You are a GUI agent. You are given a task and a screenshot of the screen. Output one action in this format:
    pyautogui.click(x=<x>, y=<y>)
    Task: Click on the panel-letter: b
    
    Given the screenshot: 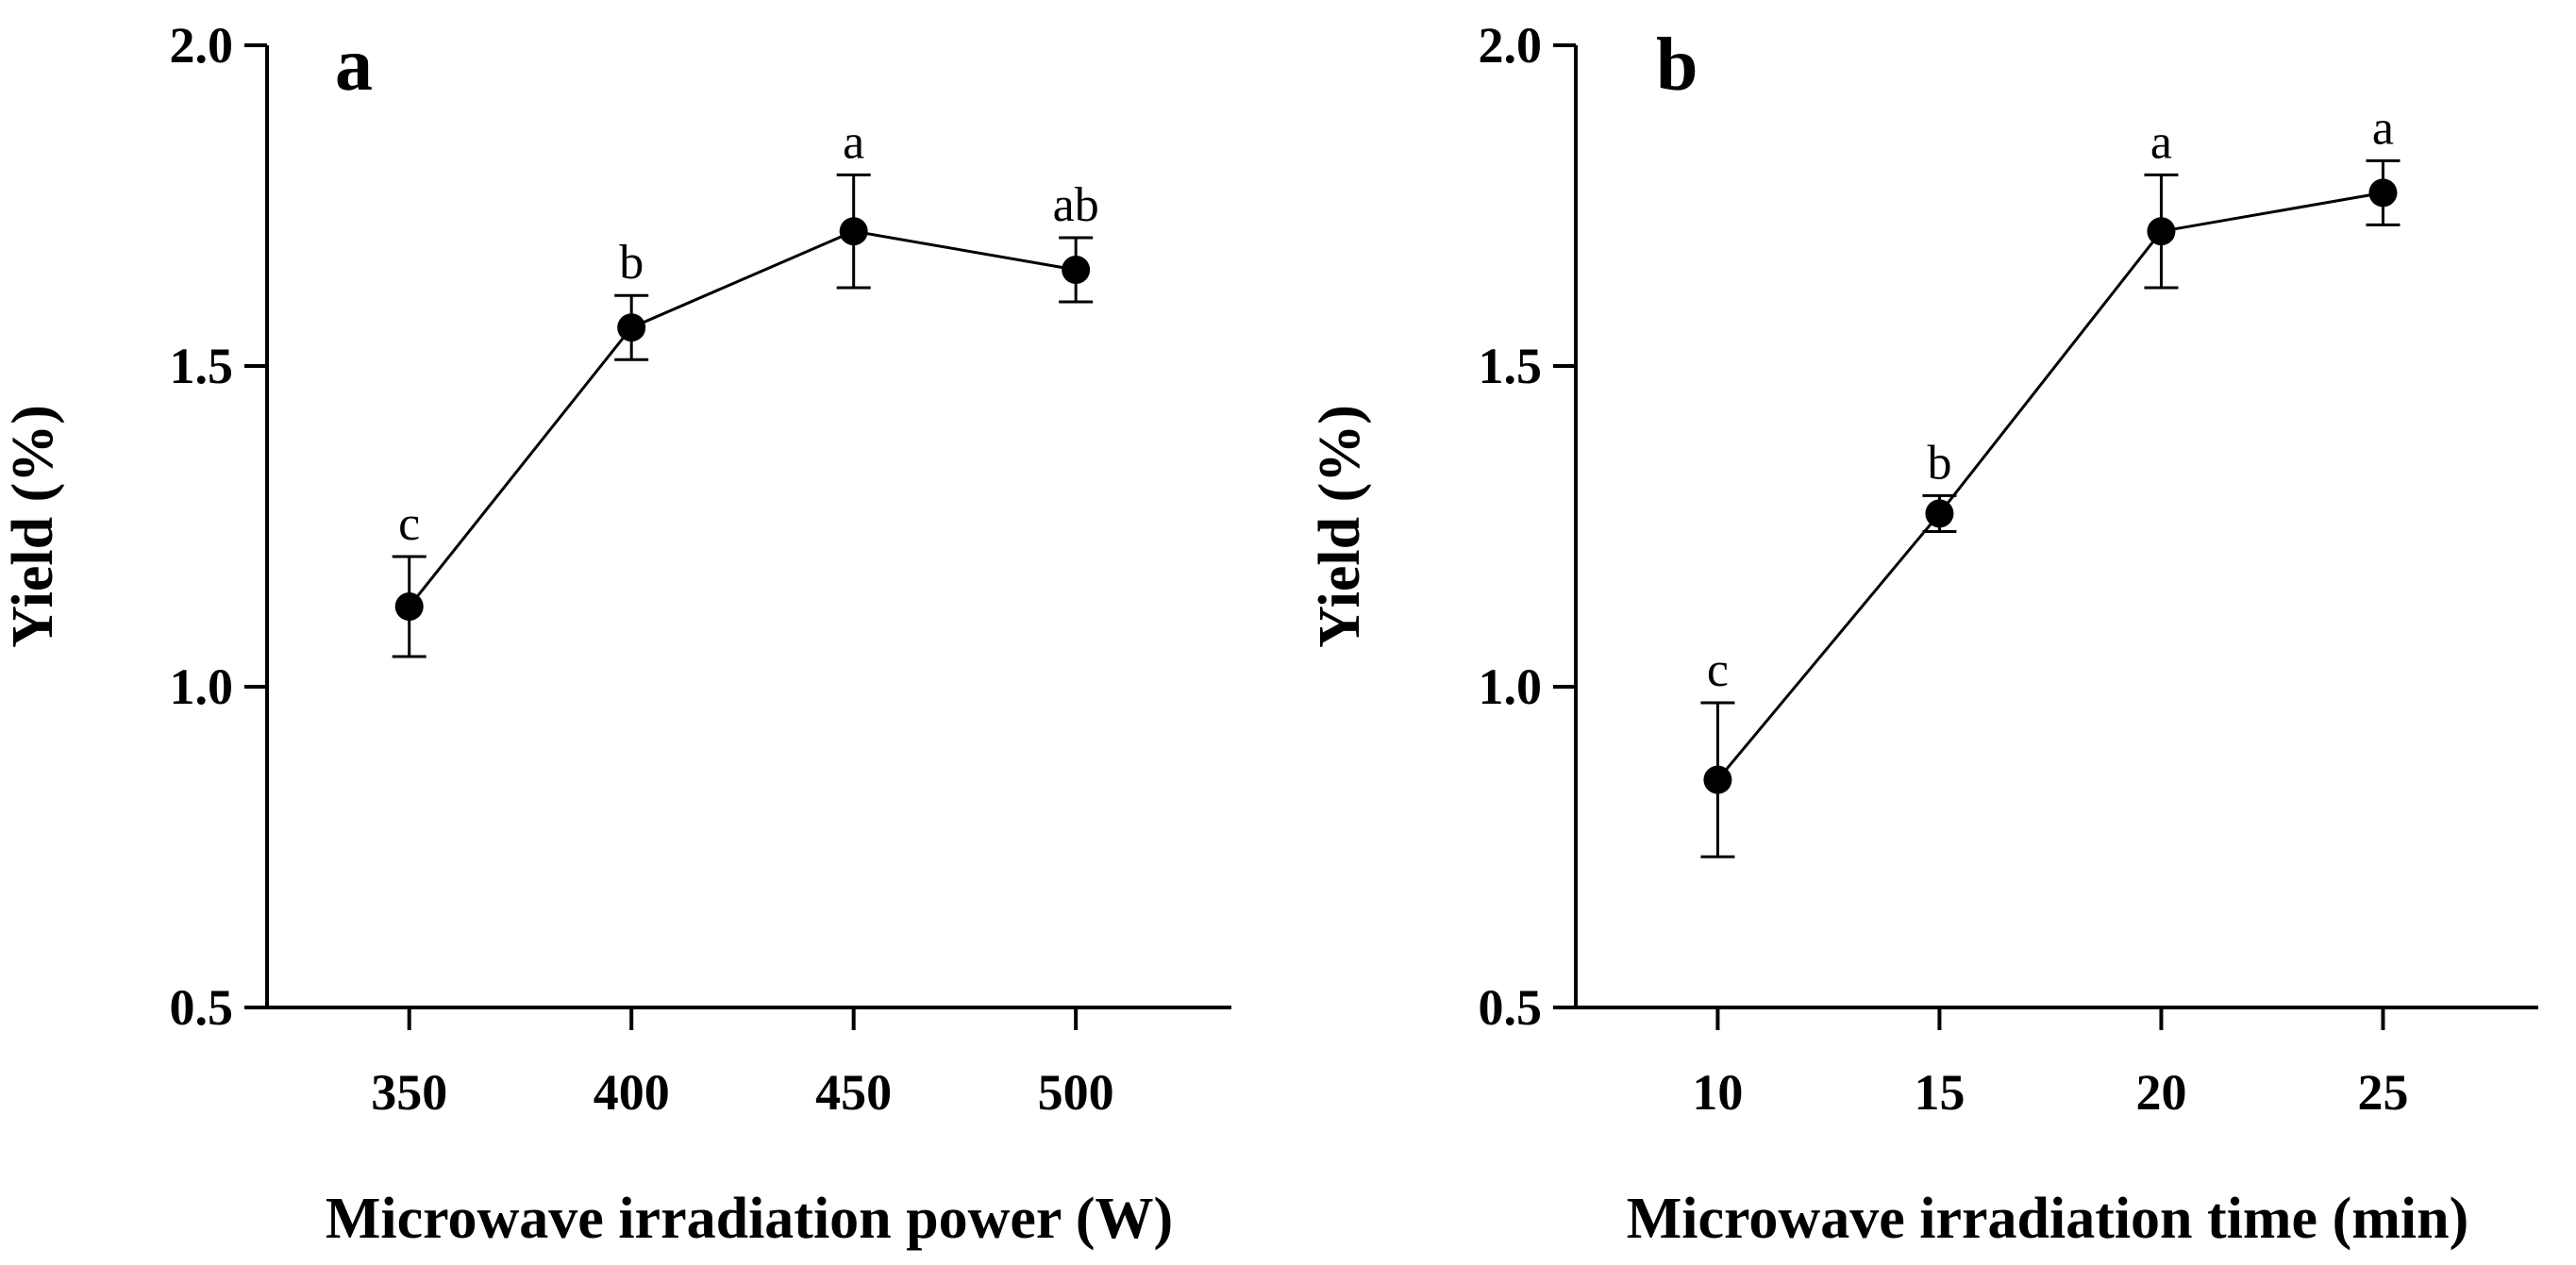 What is the action you would take?
    pyautogui.click(x=1677, y=65)
    